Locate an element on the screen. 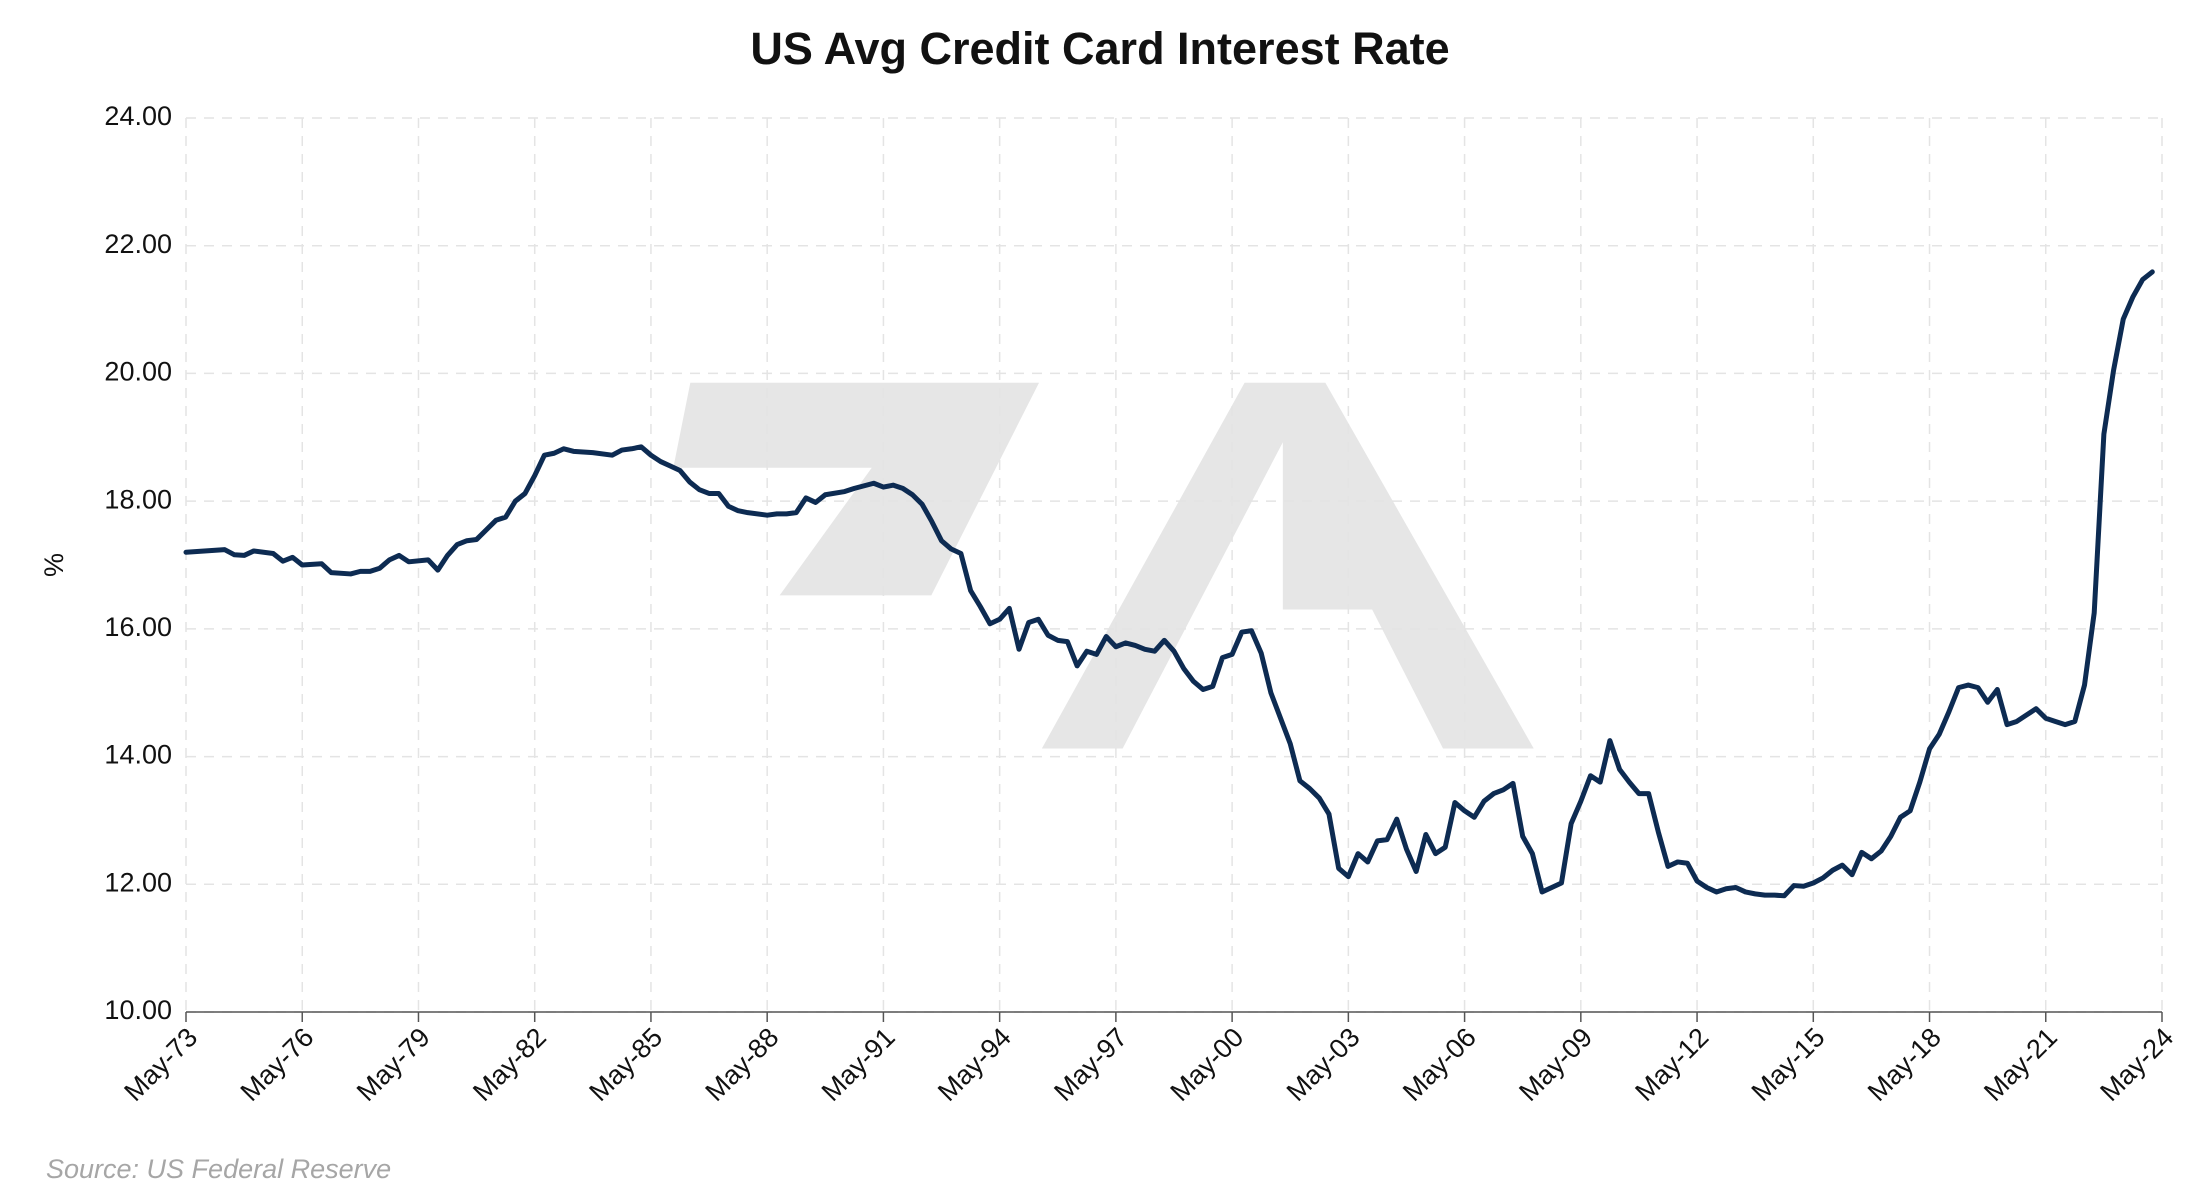 This screenshot has height=1200, width=2200. y-tick-label: 20.00 is located at coordinates (138, 372).